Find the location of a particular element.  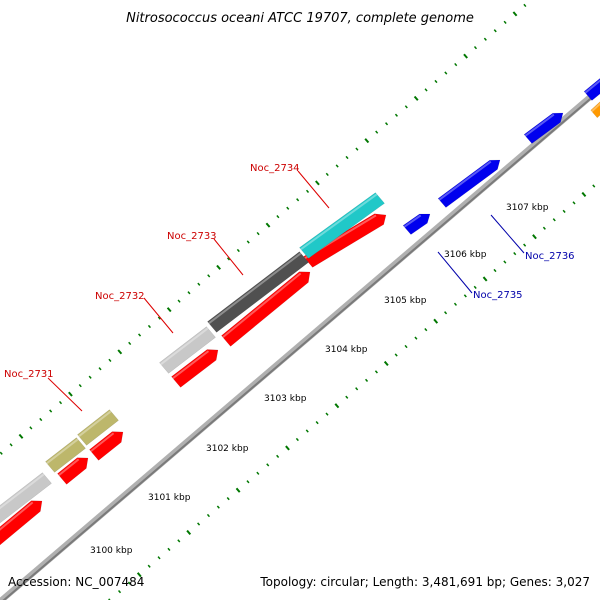

tick-label-3107: 3107 kbp is located at coordinates (527, 208).